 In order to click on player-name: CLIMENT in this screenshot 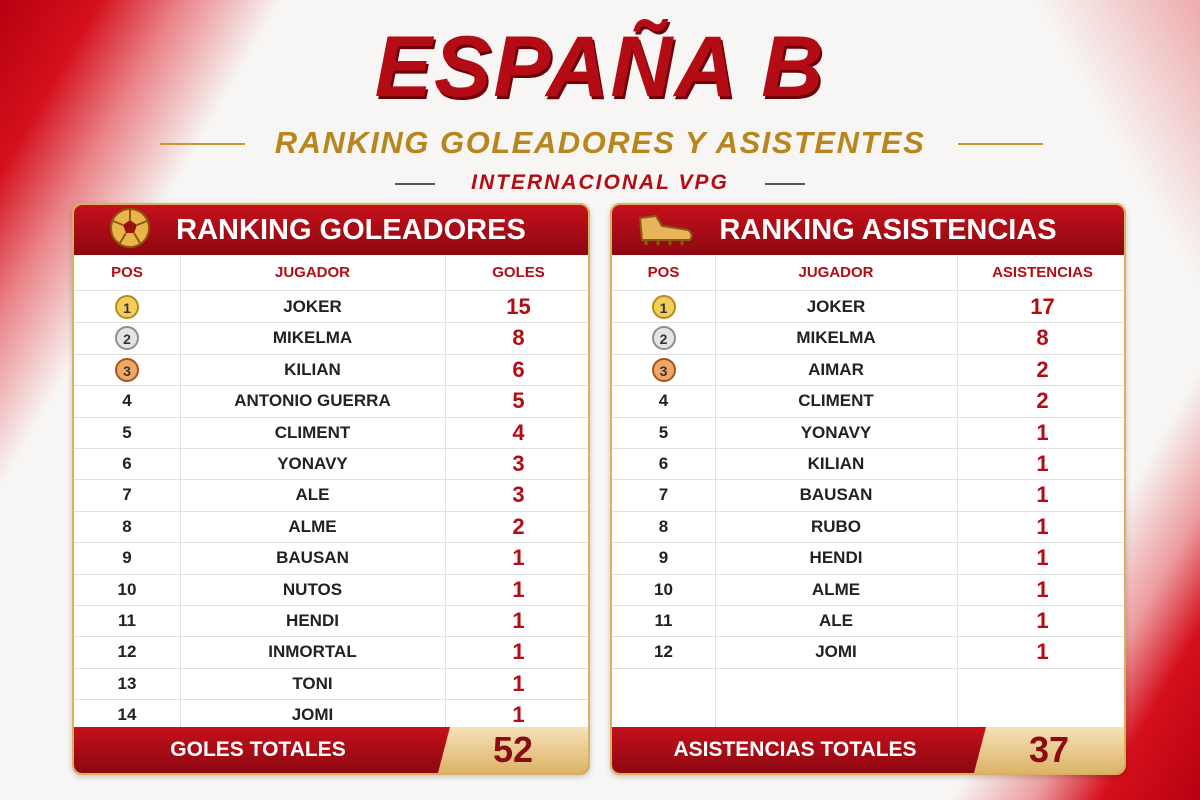, I will do `click(312, 432)`.